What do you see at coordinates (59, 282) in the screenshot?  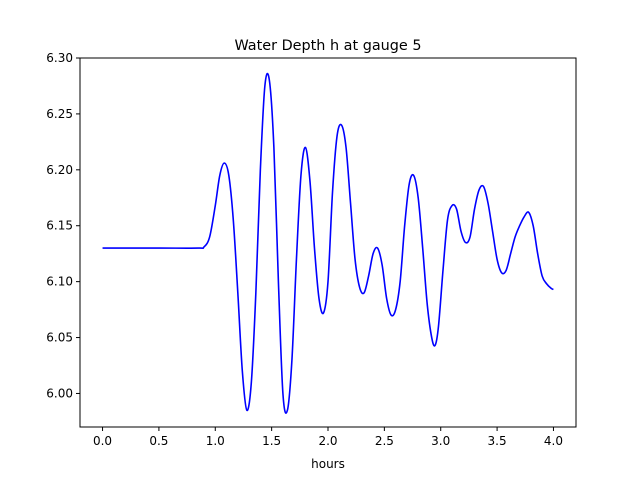 I see `y-tick-label: 6.10` at bounding box center [59, 282].